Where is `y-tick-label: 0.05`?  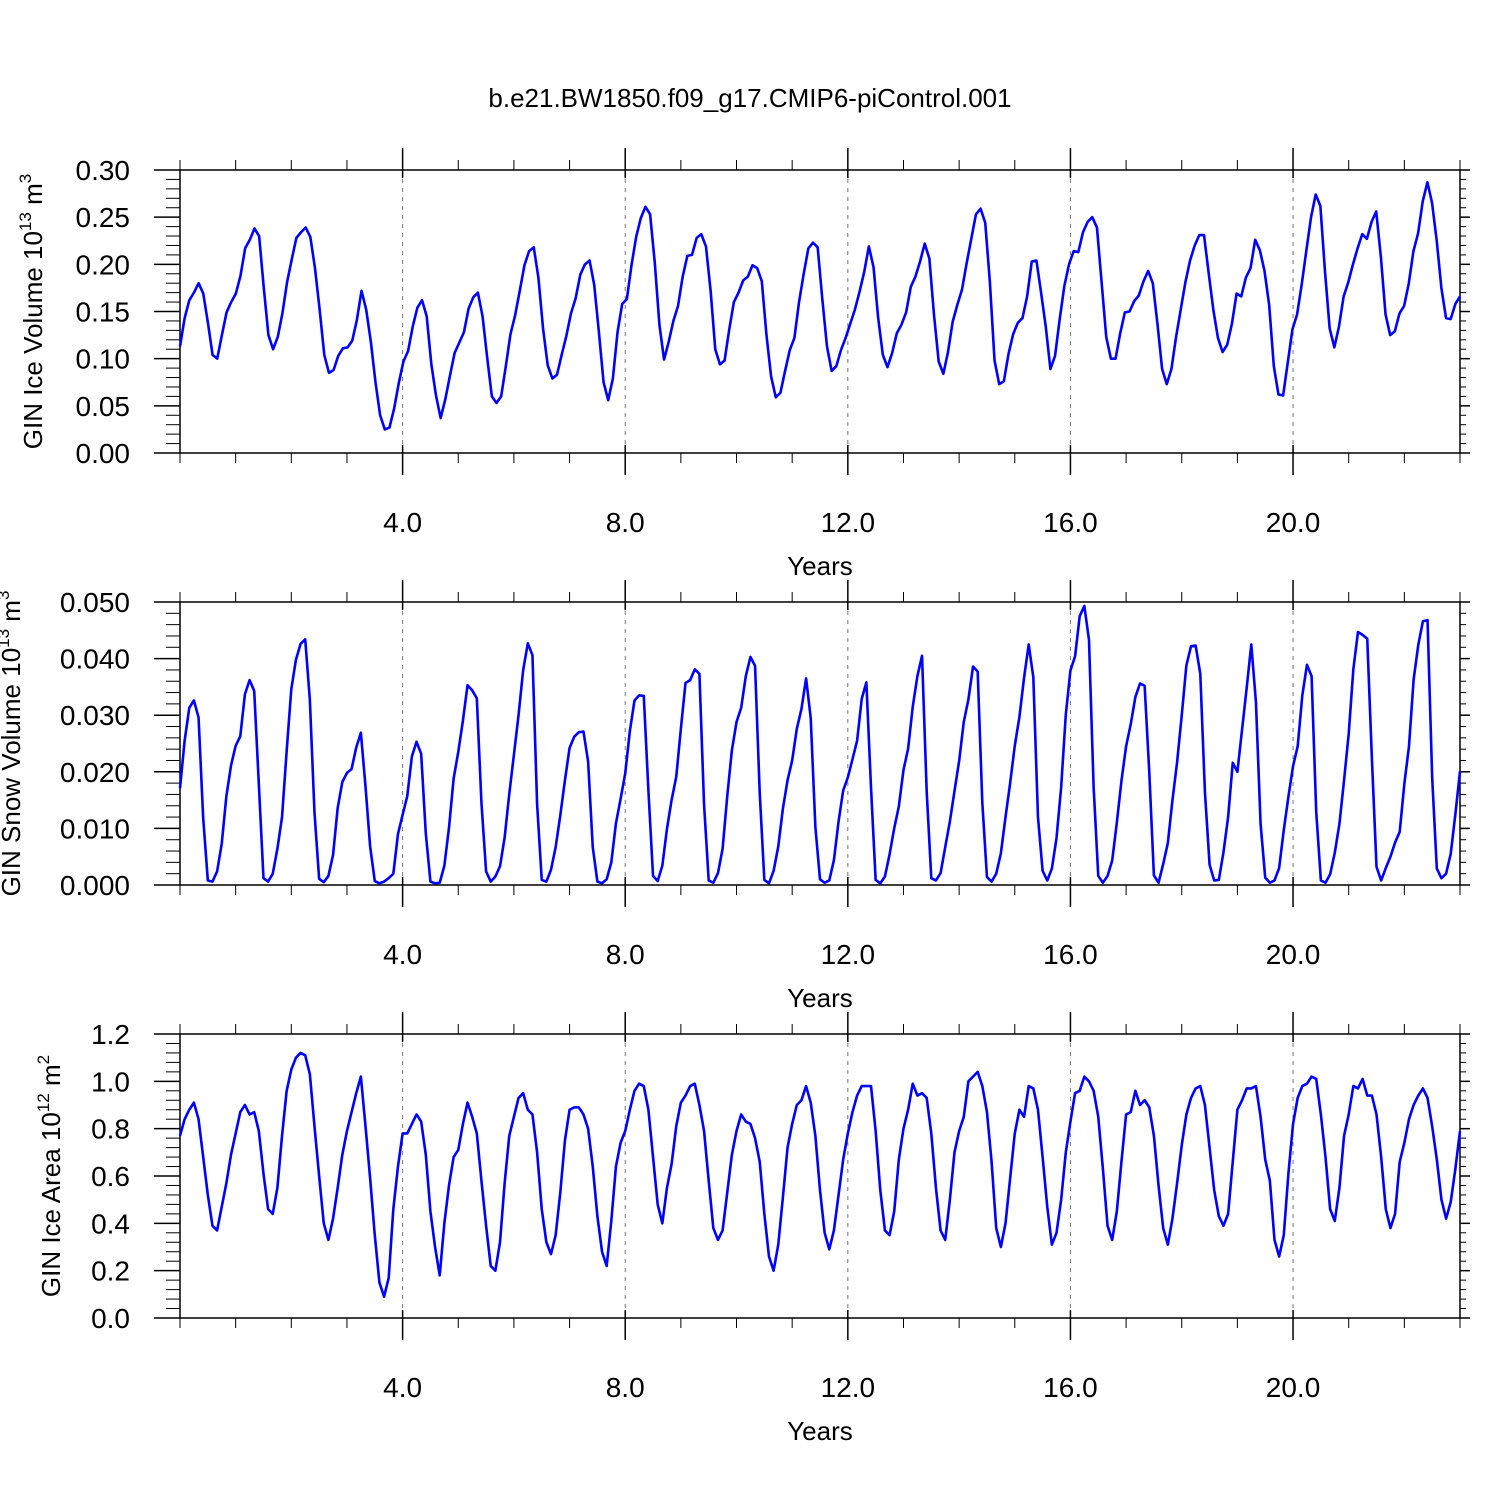
y-tick-label: 0.05 is located at coordinates (103, 406).